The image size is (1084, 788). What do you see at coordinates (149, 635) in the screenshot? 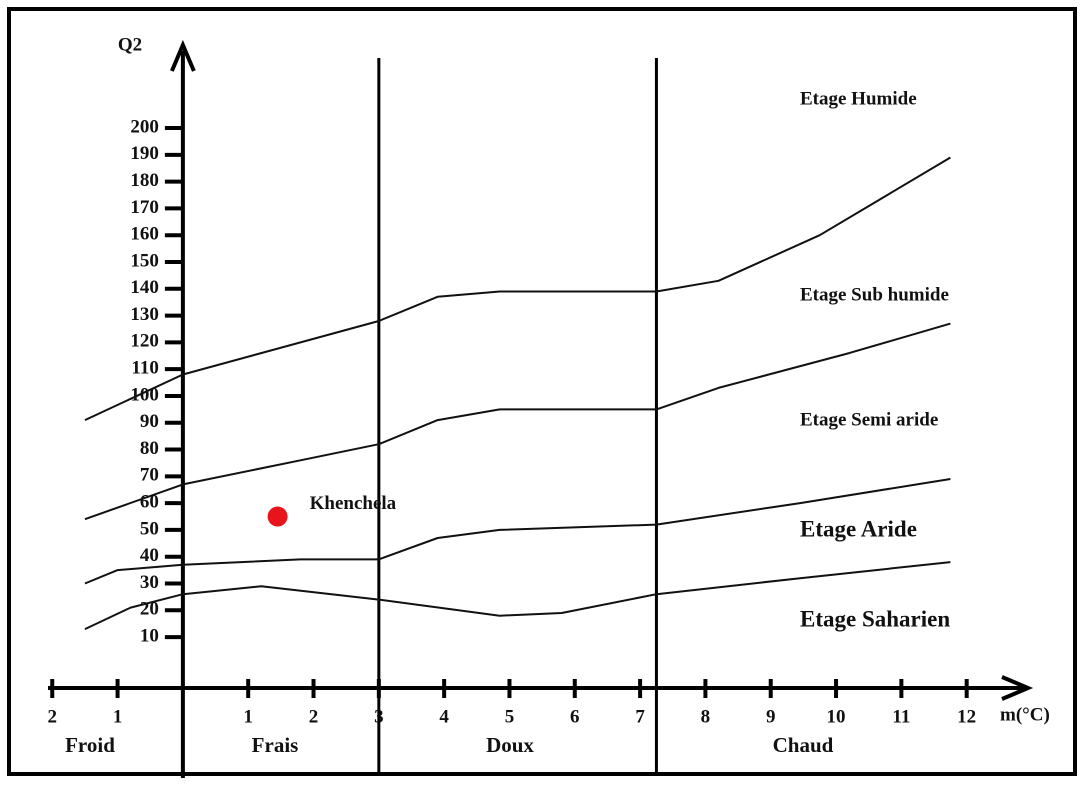
I see `y-tick-label: 10` at bounding box center [149, 635].